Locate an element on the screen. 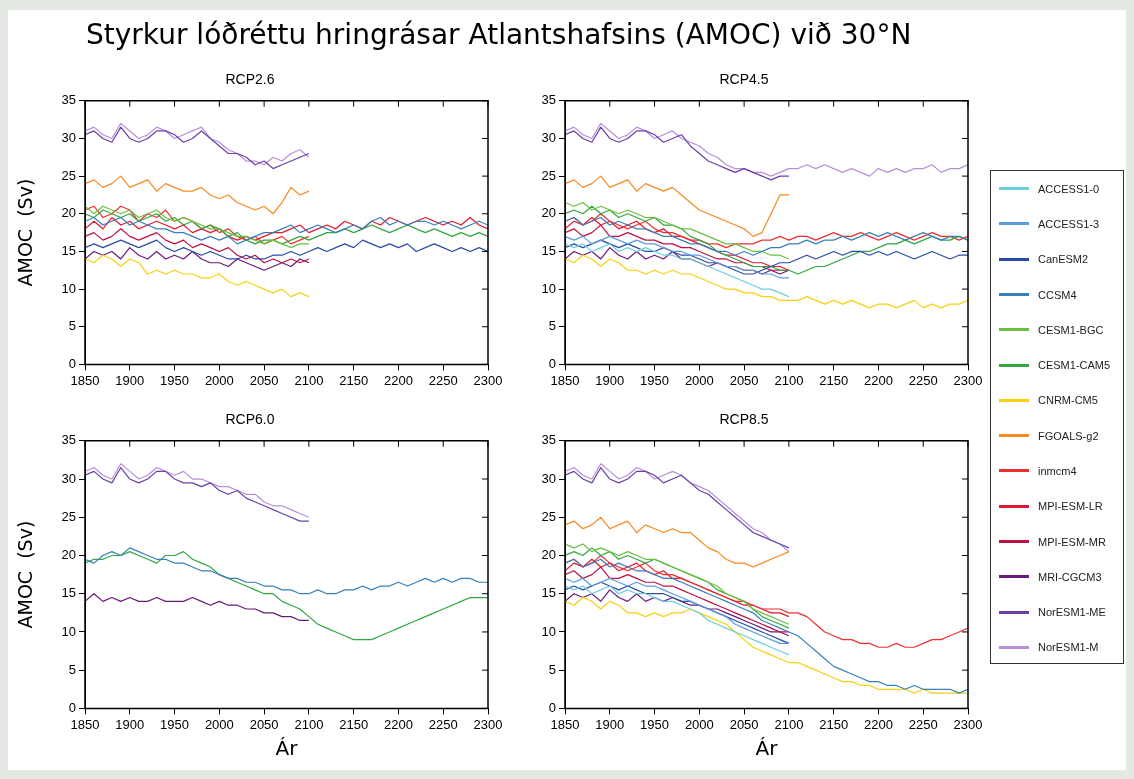 The image size is (1134, 779). legend-label: MRI-CGCM3 is located at coordinates (1070, 576).